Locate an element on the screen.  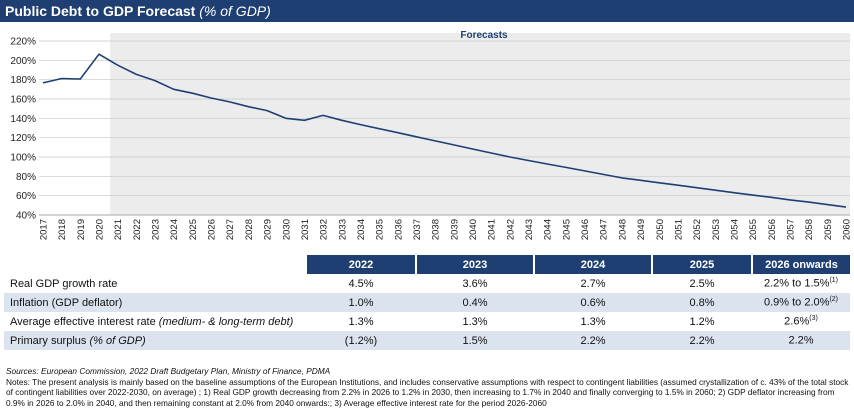
x-tick-label: 2033 is located at coordinates (342, 229).